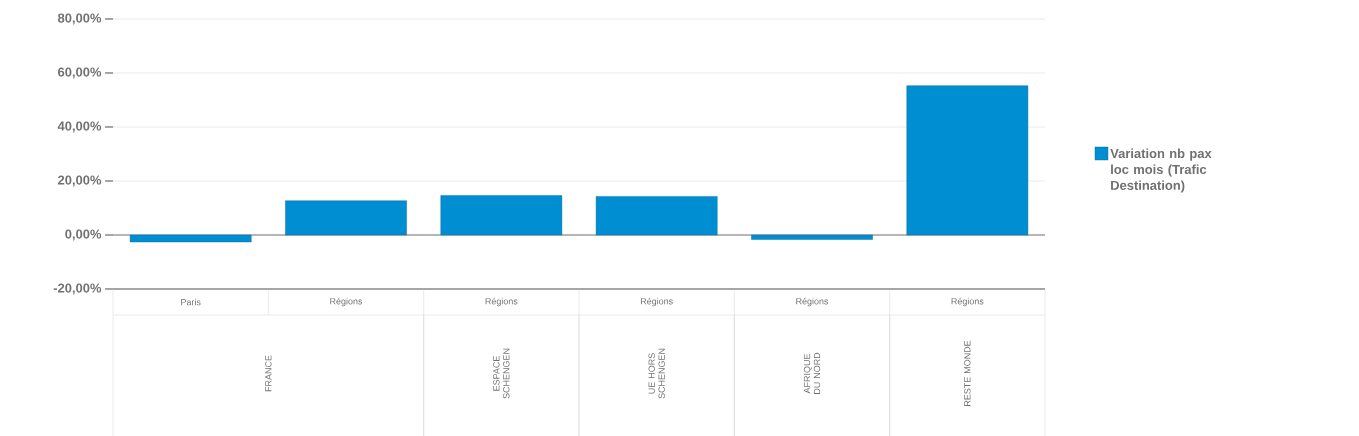  I want to click on y-tick-label: 0,00%, so click(83, 235).